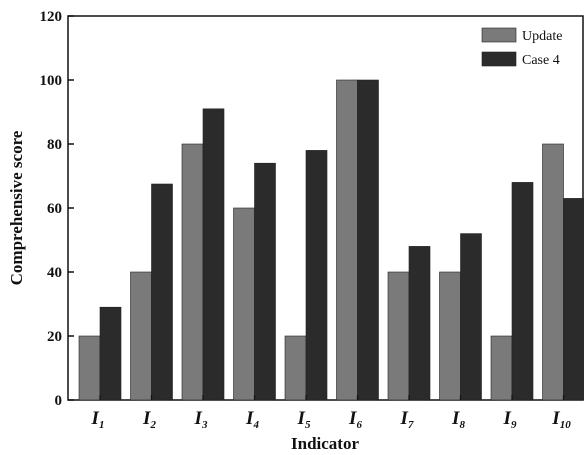 The height and width of the screenshot is (455, 584). Describe the element at coordinates (51, 17) in the screenshot. I see `y-tick-label: 120` at that location.